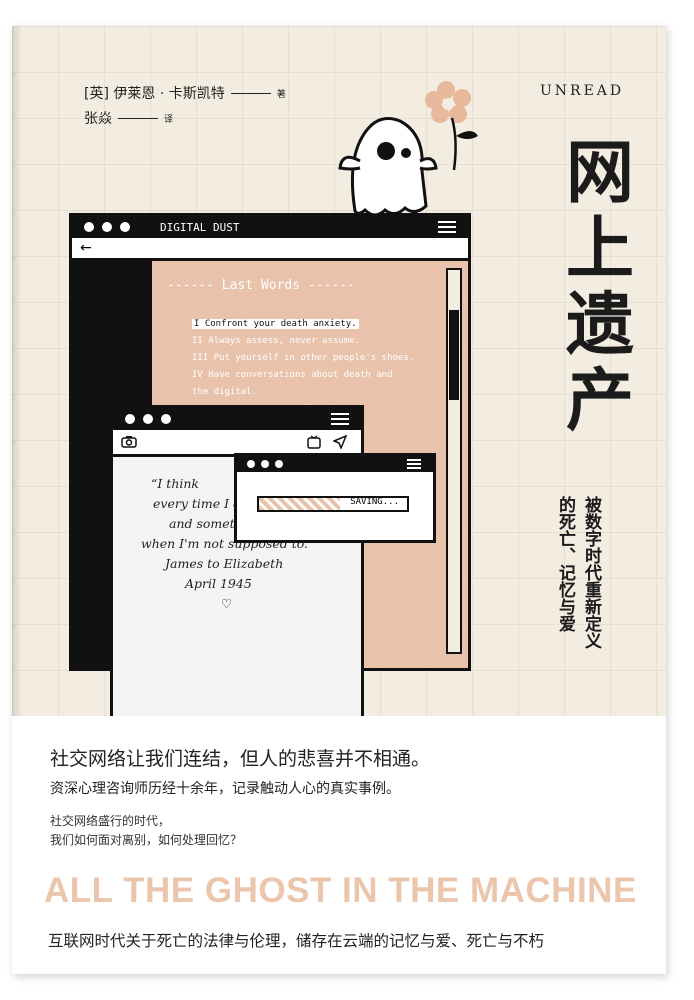 This screenshot has height=1000, width=694. I want to click on list-item: I Confront your death anxiety., so click(275, 324).